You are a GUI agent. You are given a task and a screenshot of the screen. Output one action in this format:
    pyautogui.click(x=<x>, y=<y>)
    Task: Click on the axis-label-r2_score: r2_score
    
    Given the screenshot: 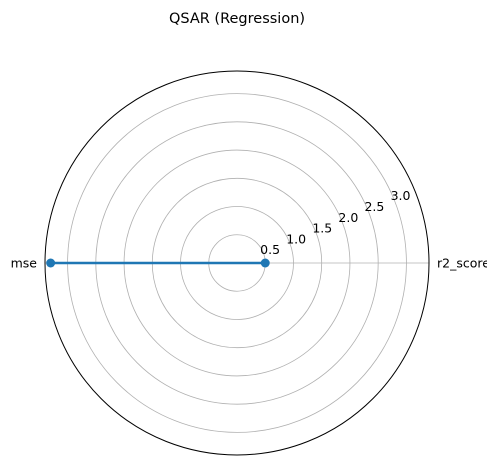 What is the action you would take?
    pyautogui.click(x=462, y=263)
    